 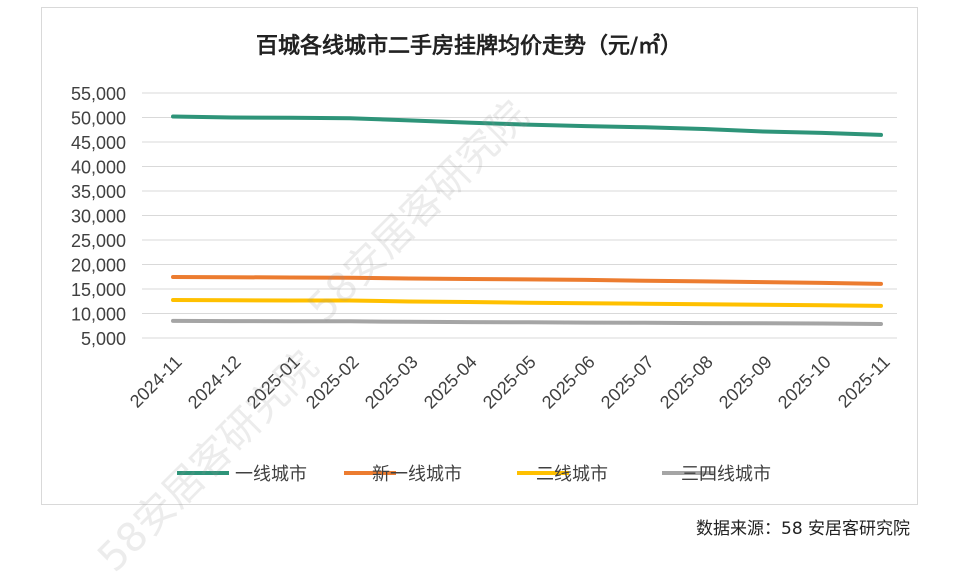 I want to click on x-tick-label: 2025-01, so click(x=273, y=382).